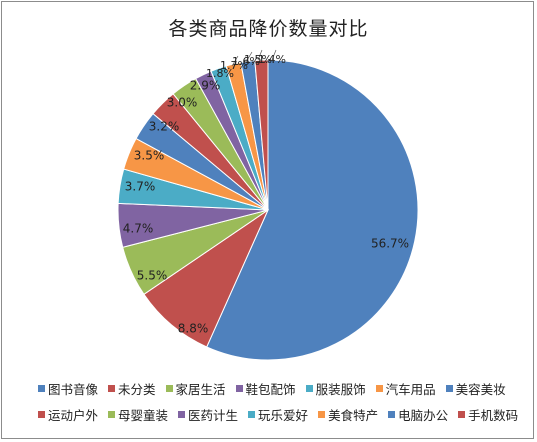 The width and height of the screenshot is (537, 442). I want to click on legend-item: 运动户外, so click(68, 414).